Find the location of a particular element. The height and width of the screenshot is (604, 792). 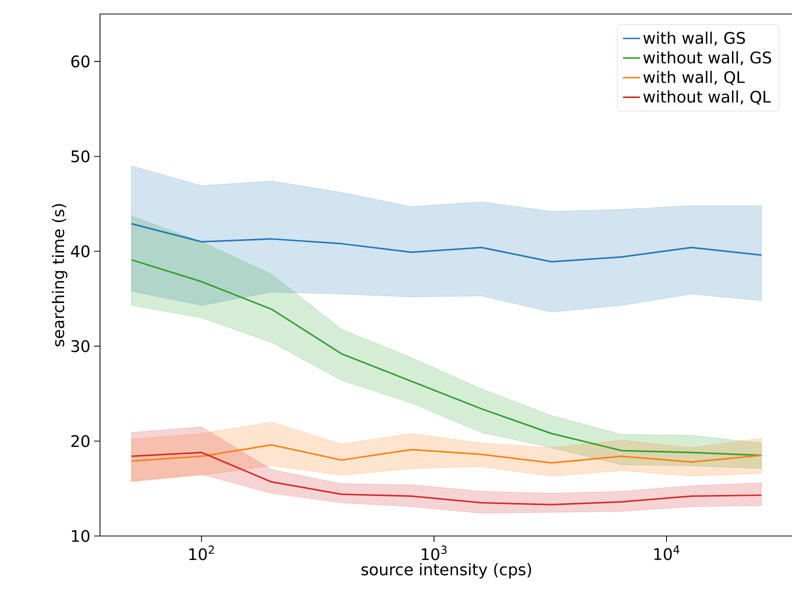

y-tick-label: 30 is located at coordinates (80, 346).